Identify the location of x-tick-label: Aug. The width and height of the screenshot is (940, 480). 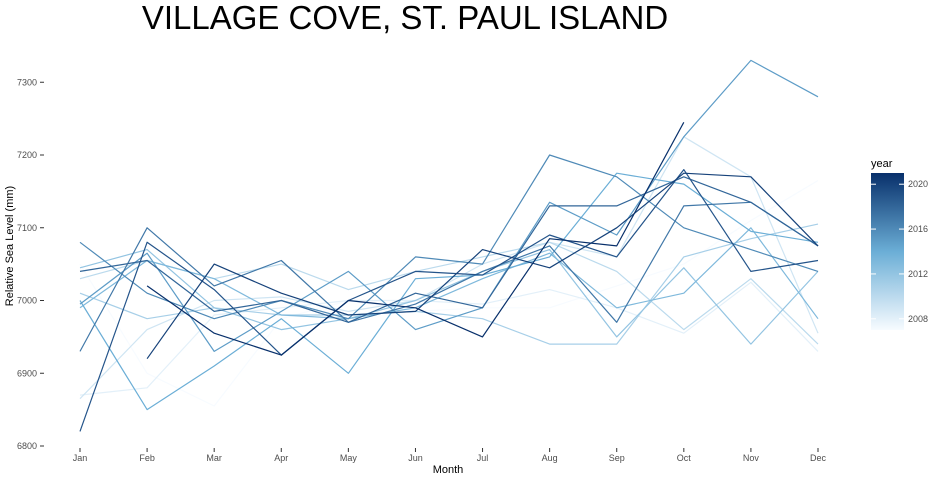
(550, 458).